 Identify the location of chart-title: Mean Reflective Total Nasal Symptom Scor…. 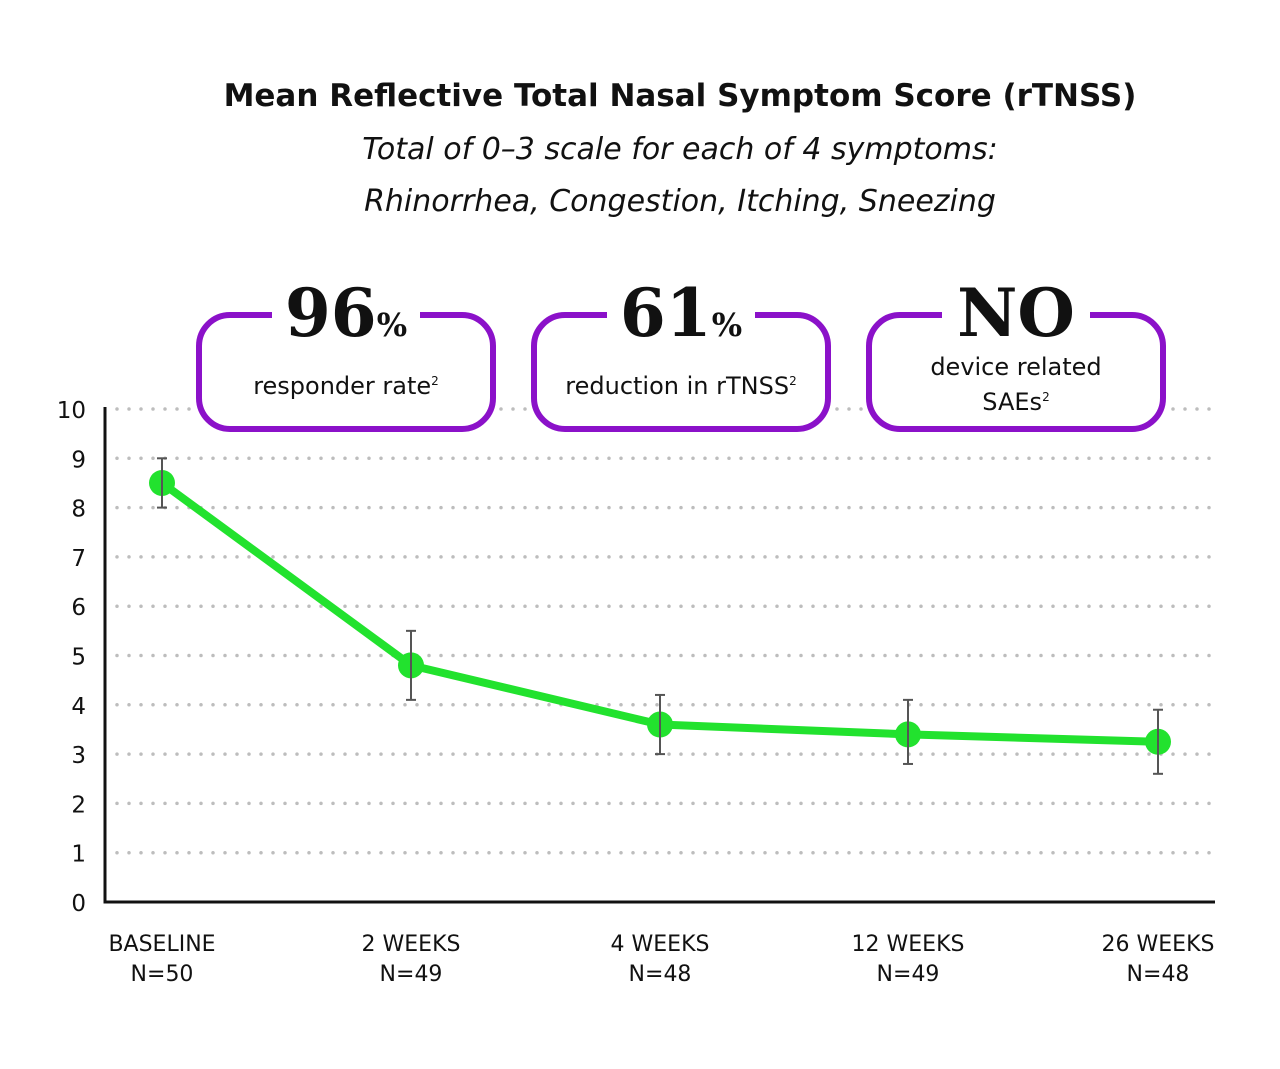
(680, 96).